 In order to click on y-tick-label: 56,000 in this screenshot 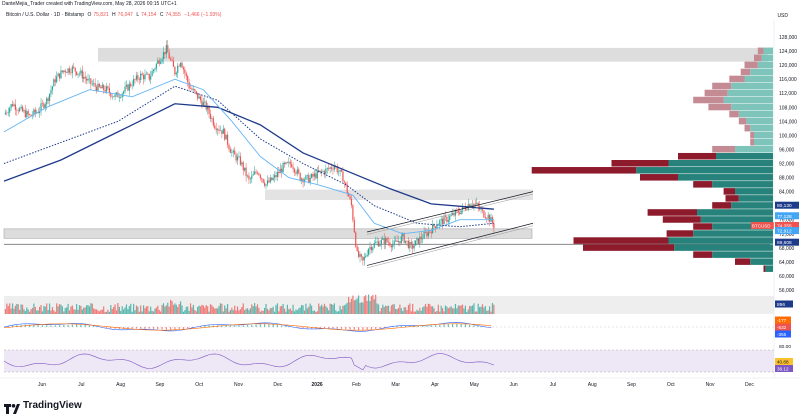, I will do `click(787, 291)`.